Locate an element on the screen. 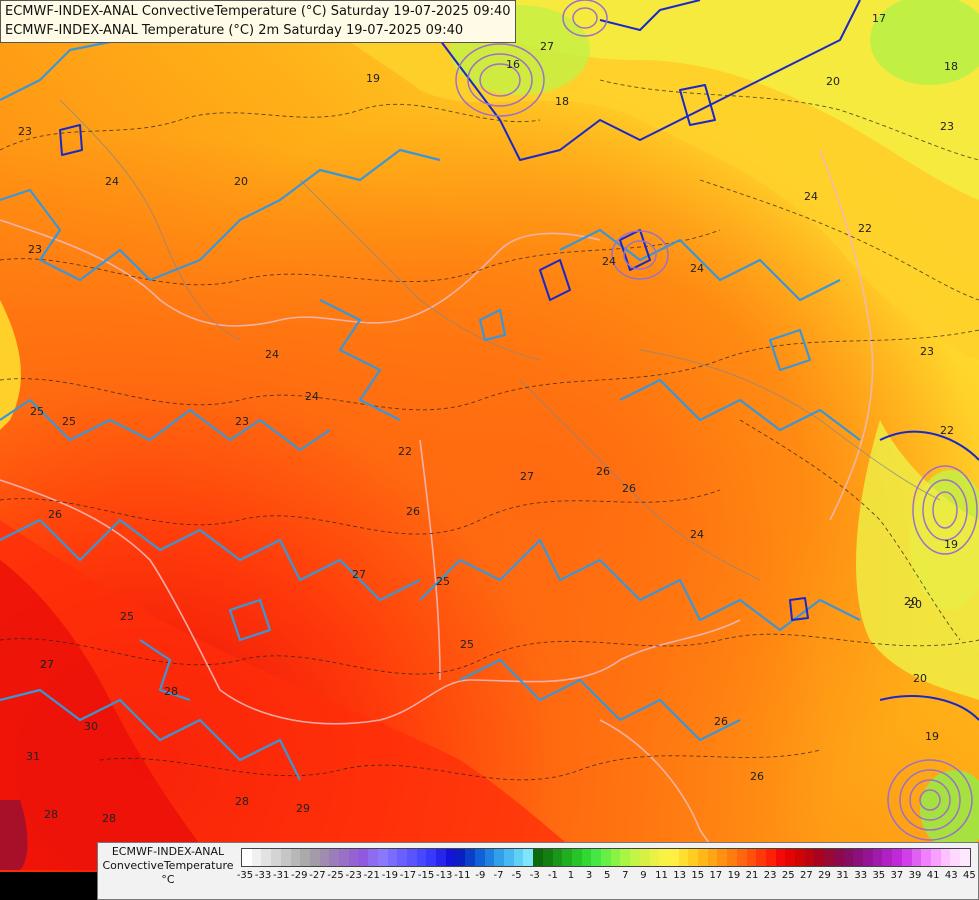 This screenshot has width=979, height=900. legend-tick-label: -1 is located at coordinates (552, 875).